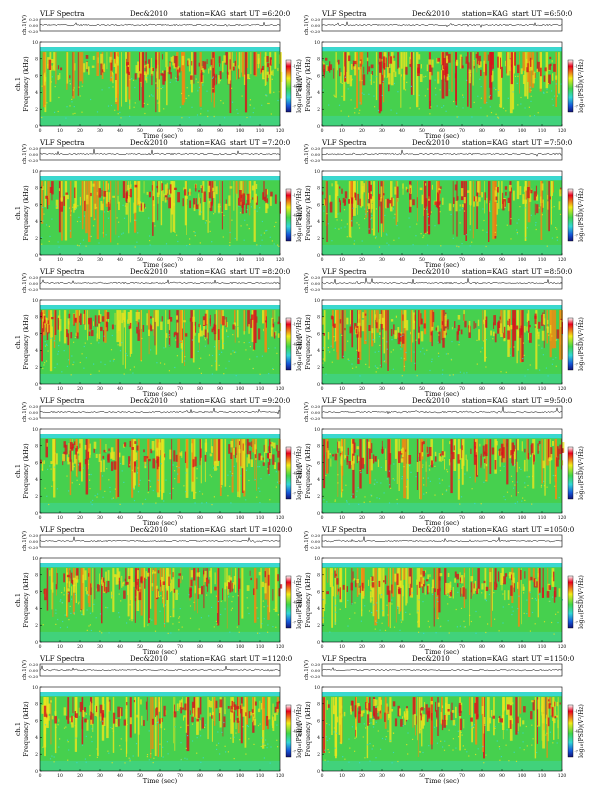  What do you see at coordinates (317, 172) in the screenshot?
I see `freq-tick-label: 10` at bounding box center [317, 172].